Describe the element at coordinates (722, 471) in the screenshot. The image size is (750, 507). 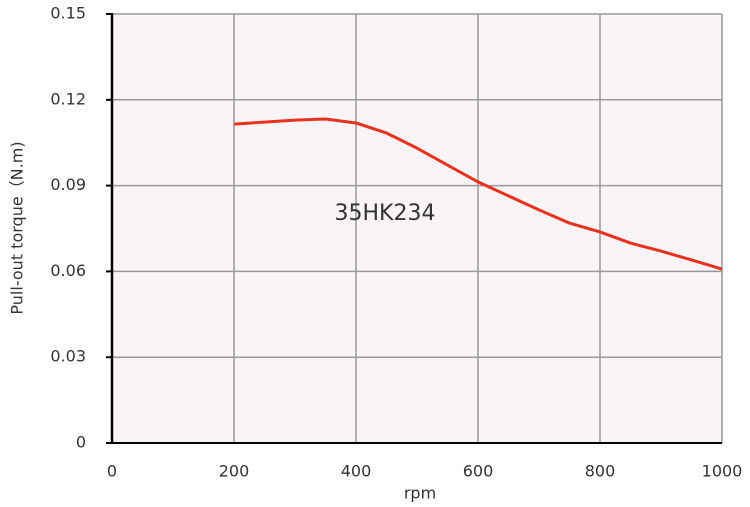
I see `x-tick-label: 1000` at that location.